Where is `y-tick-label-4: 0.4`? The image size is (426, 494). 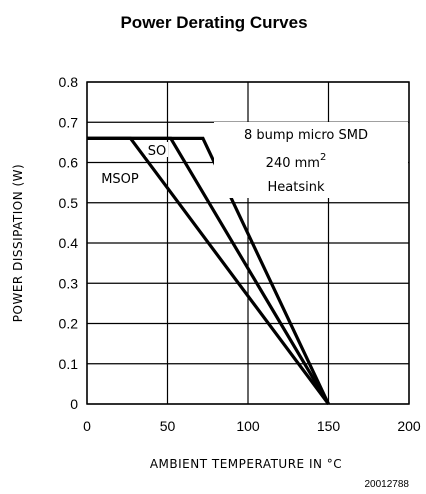
y-tick-label-4: 0.4 is located at coordinates (69, 243).